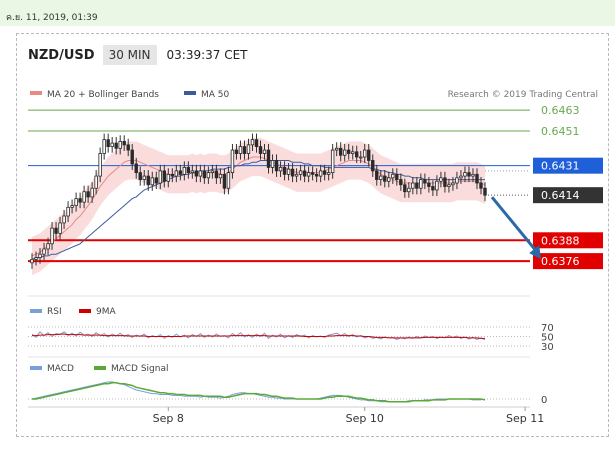 The height and width of the screenshot is (451, 615). Describe the element at coordinates (36, 311) in the screenshot. I see `rsi-legend-swatch` at that location.